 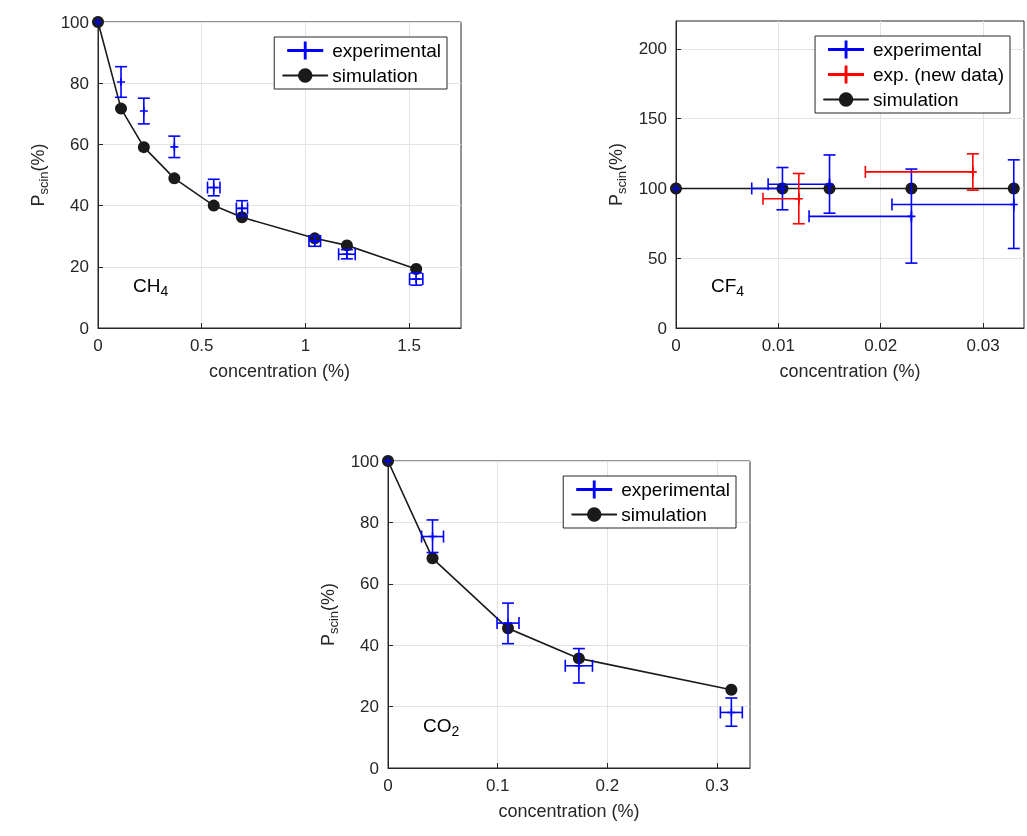 What do you see at coordinates (983, 345) in the screenshot?
I see `x-tick-label: 0.03` at bounding box center [983, 345].